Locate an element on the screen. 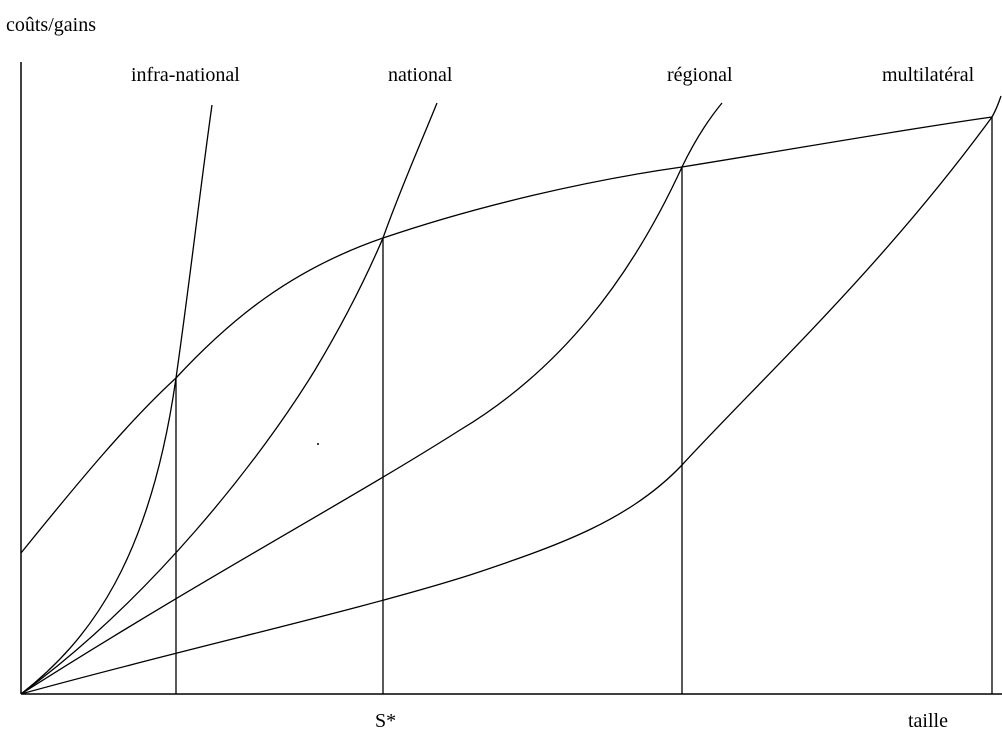 The image size is (1002, 733). y-axis-label: coûts/gains is located at coordinates (51, 25).